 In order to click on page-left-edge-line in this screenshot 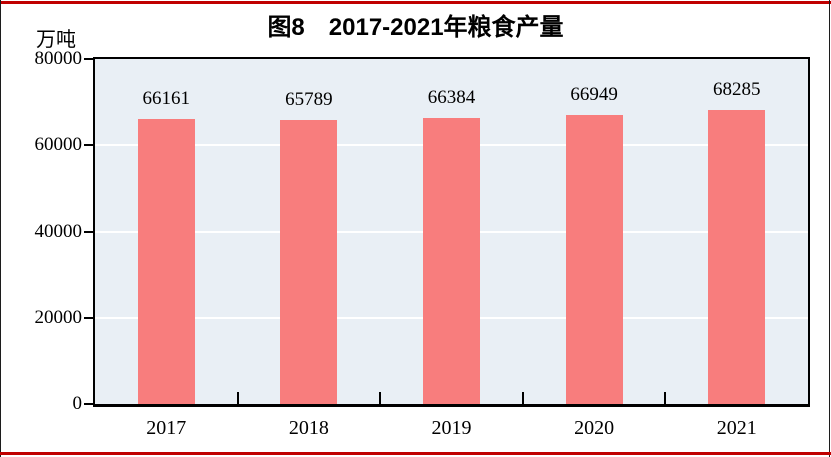, I will do `click(0, 228)`.